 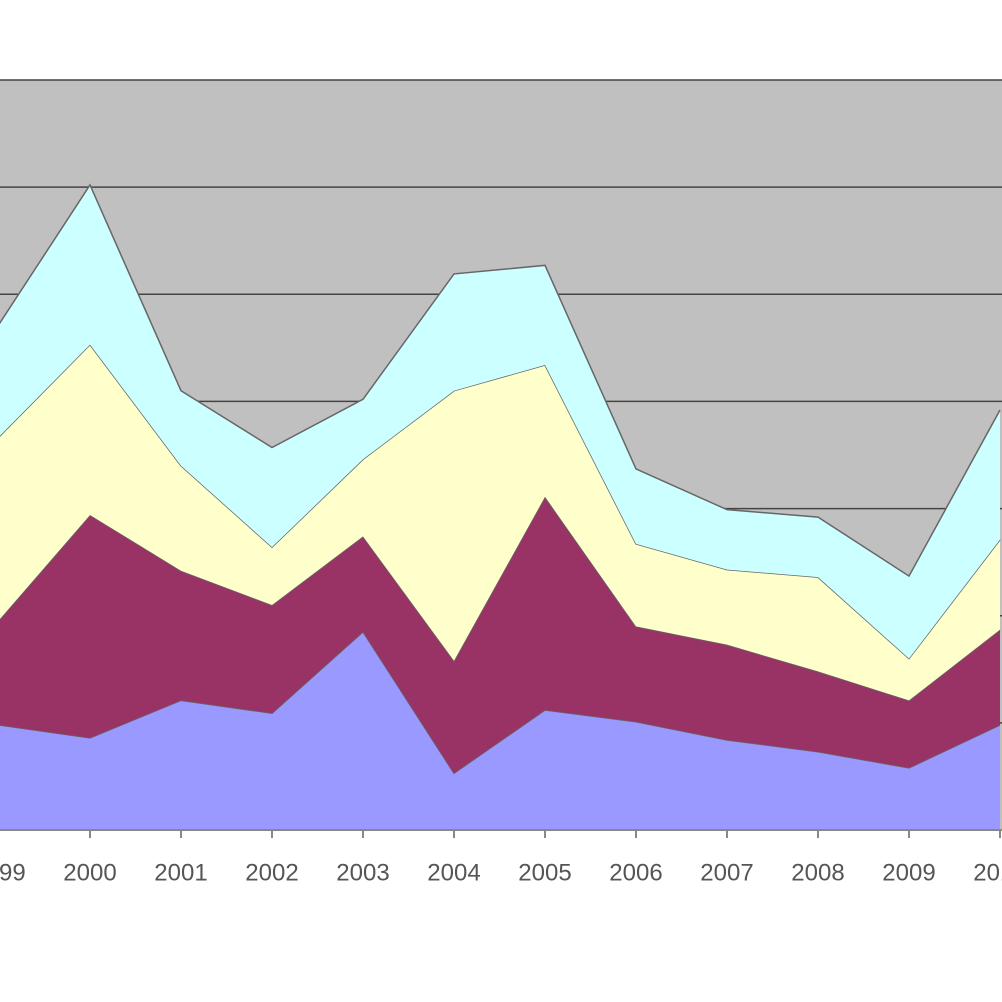 I want to click on x-tick-label: 2001, so click(x=180, y=872).